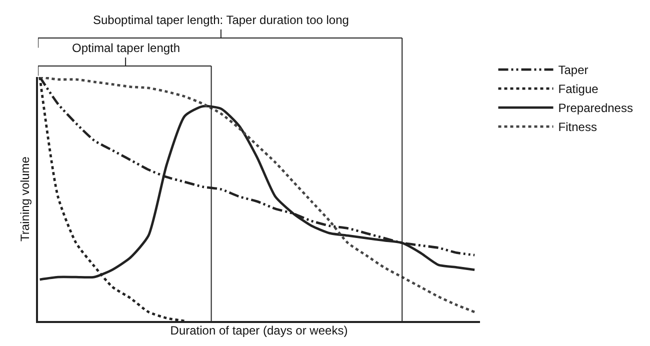 Image resolution: width=650 pixels, height=346 pixels. Describe the element at coordinates (259, 331) in the screenshot. I see `x-axis-title: Duration of taper (days or weeks)` at that location.